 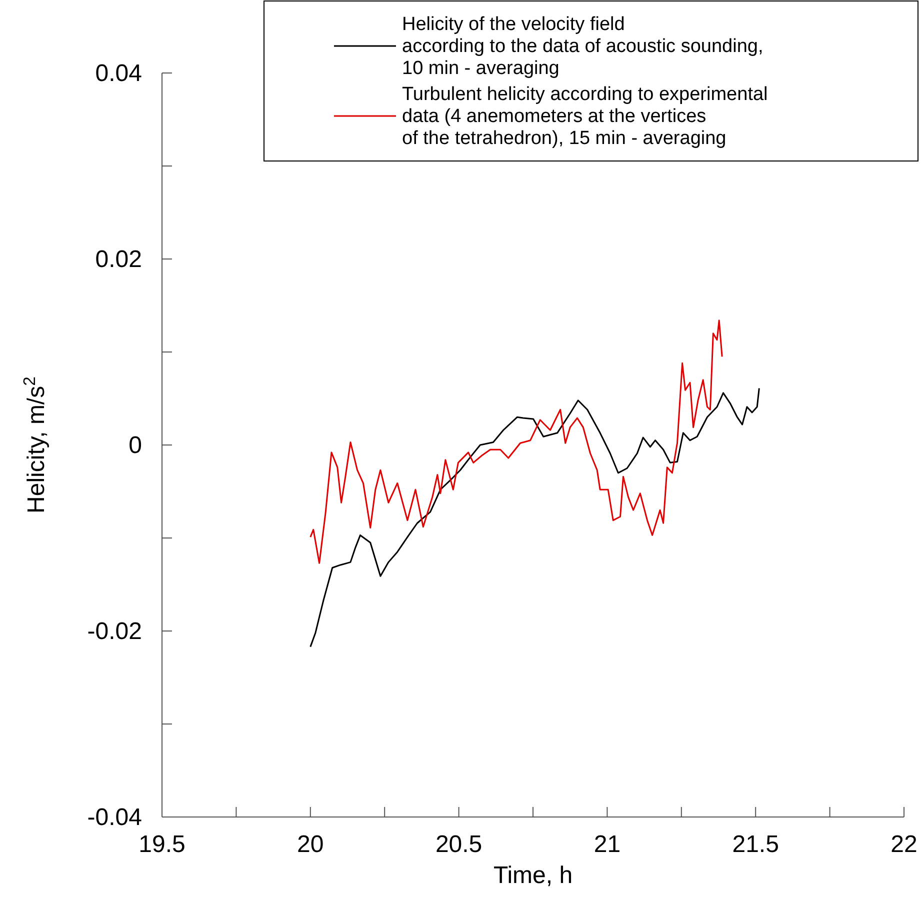 I want to click on x-axis-title: Time, h, so click(x=533, y=875).